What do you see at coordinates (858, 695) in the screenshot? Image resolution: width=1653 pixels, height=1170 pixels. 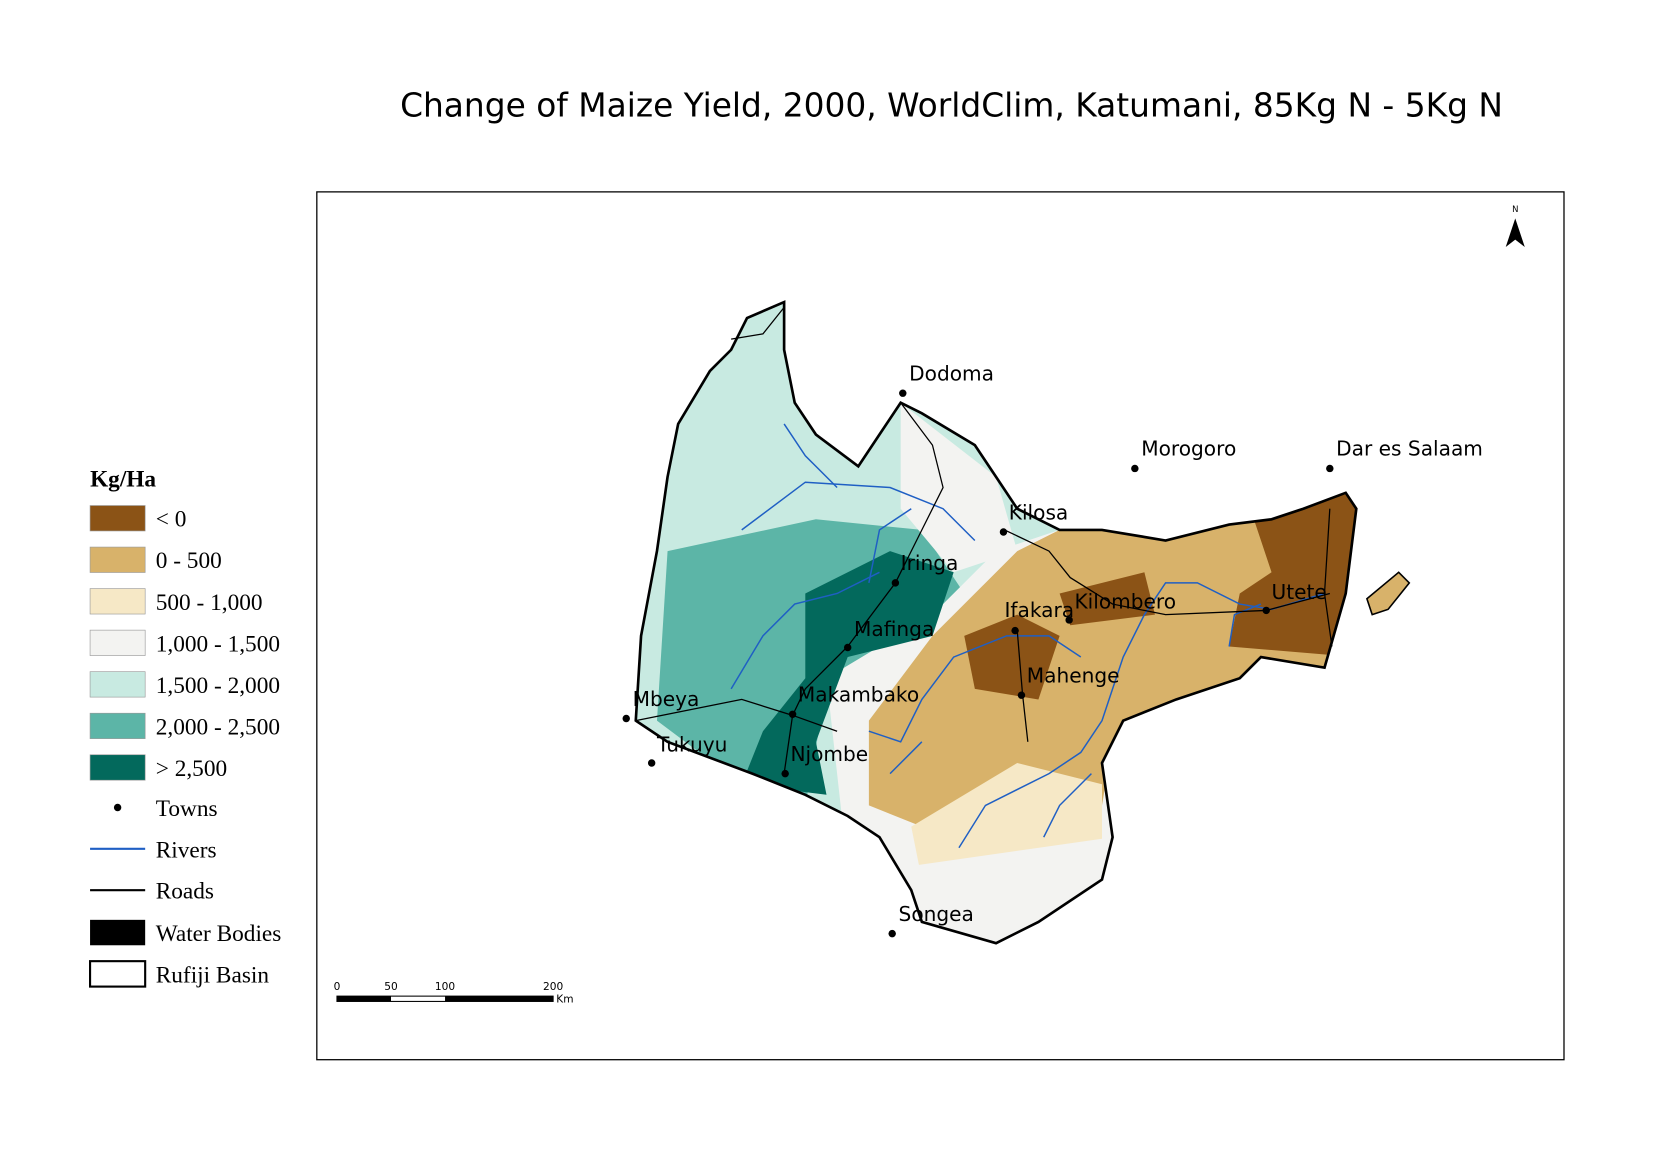 I see `town-label: Makambako` at bounding box center [858, 695].